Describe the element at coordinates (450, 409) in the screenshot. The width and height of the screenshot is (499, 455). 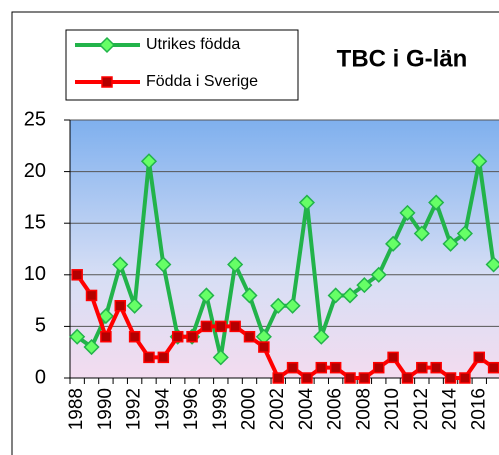
I see `x-tick-label: 2014` at that location.